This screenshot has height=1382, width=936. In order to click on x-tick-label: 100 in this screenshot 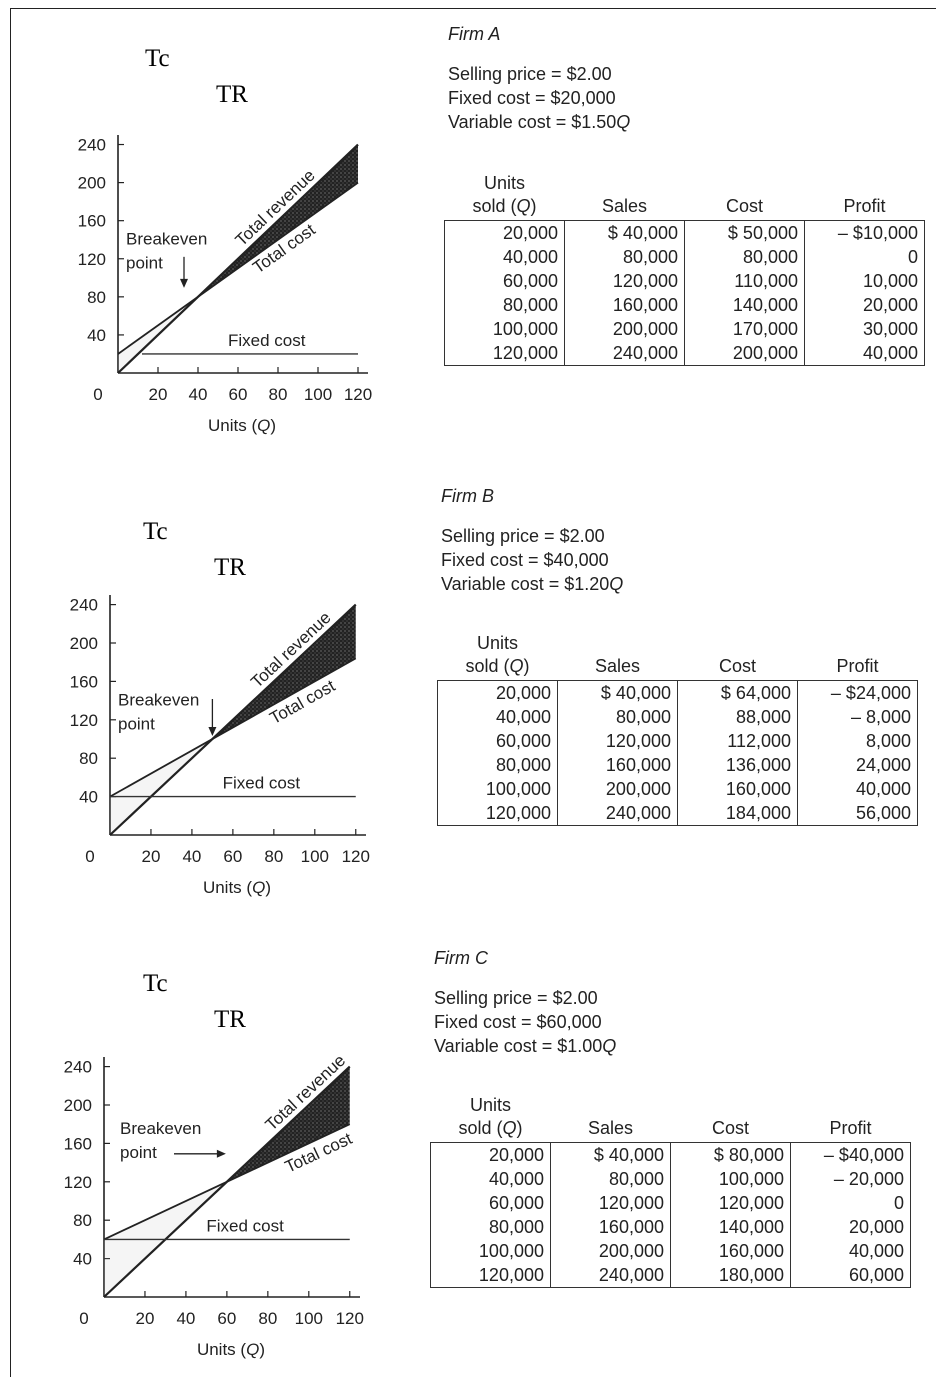, I will do `click(318, 394)`.